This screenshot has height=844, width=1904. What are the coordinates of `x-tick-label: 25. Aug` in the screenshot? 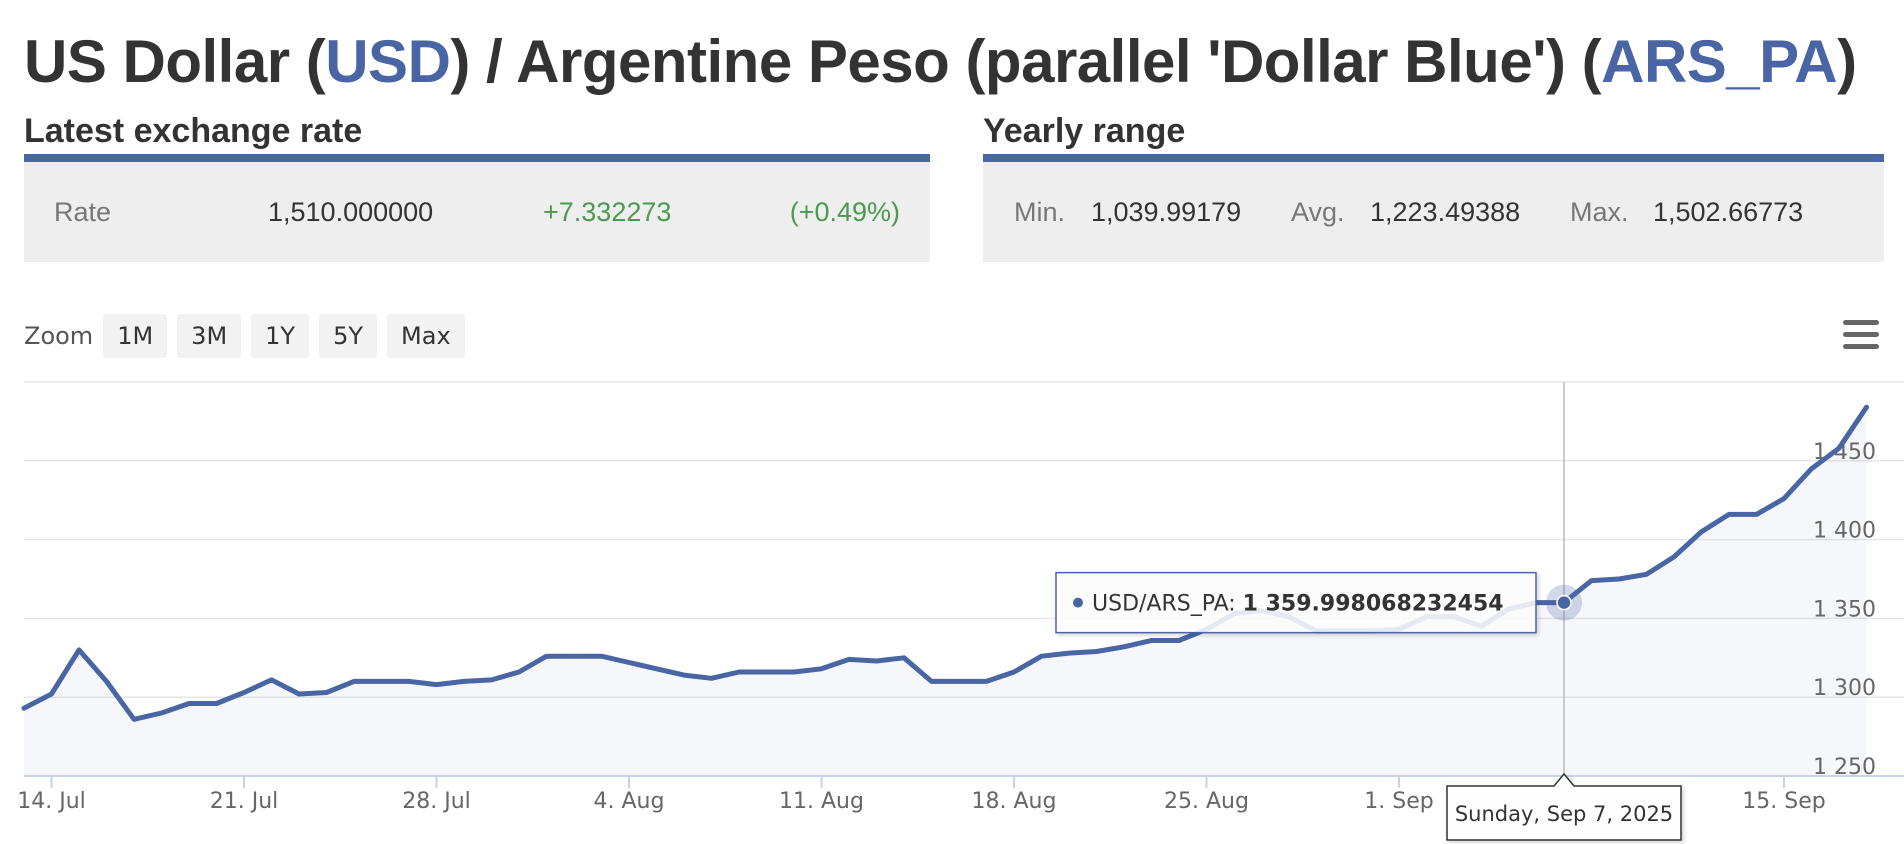 It's located at (1206, 801).